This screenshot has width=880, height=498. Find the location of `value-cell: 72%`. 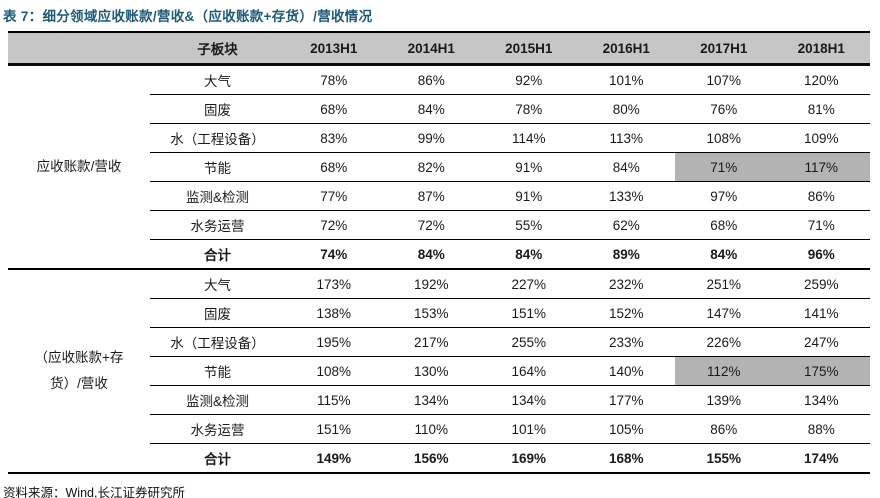

value-cell: 72% is located at coordinates (431, 225).